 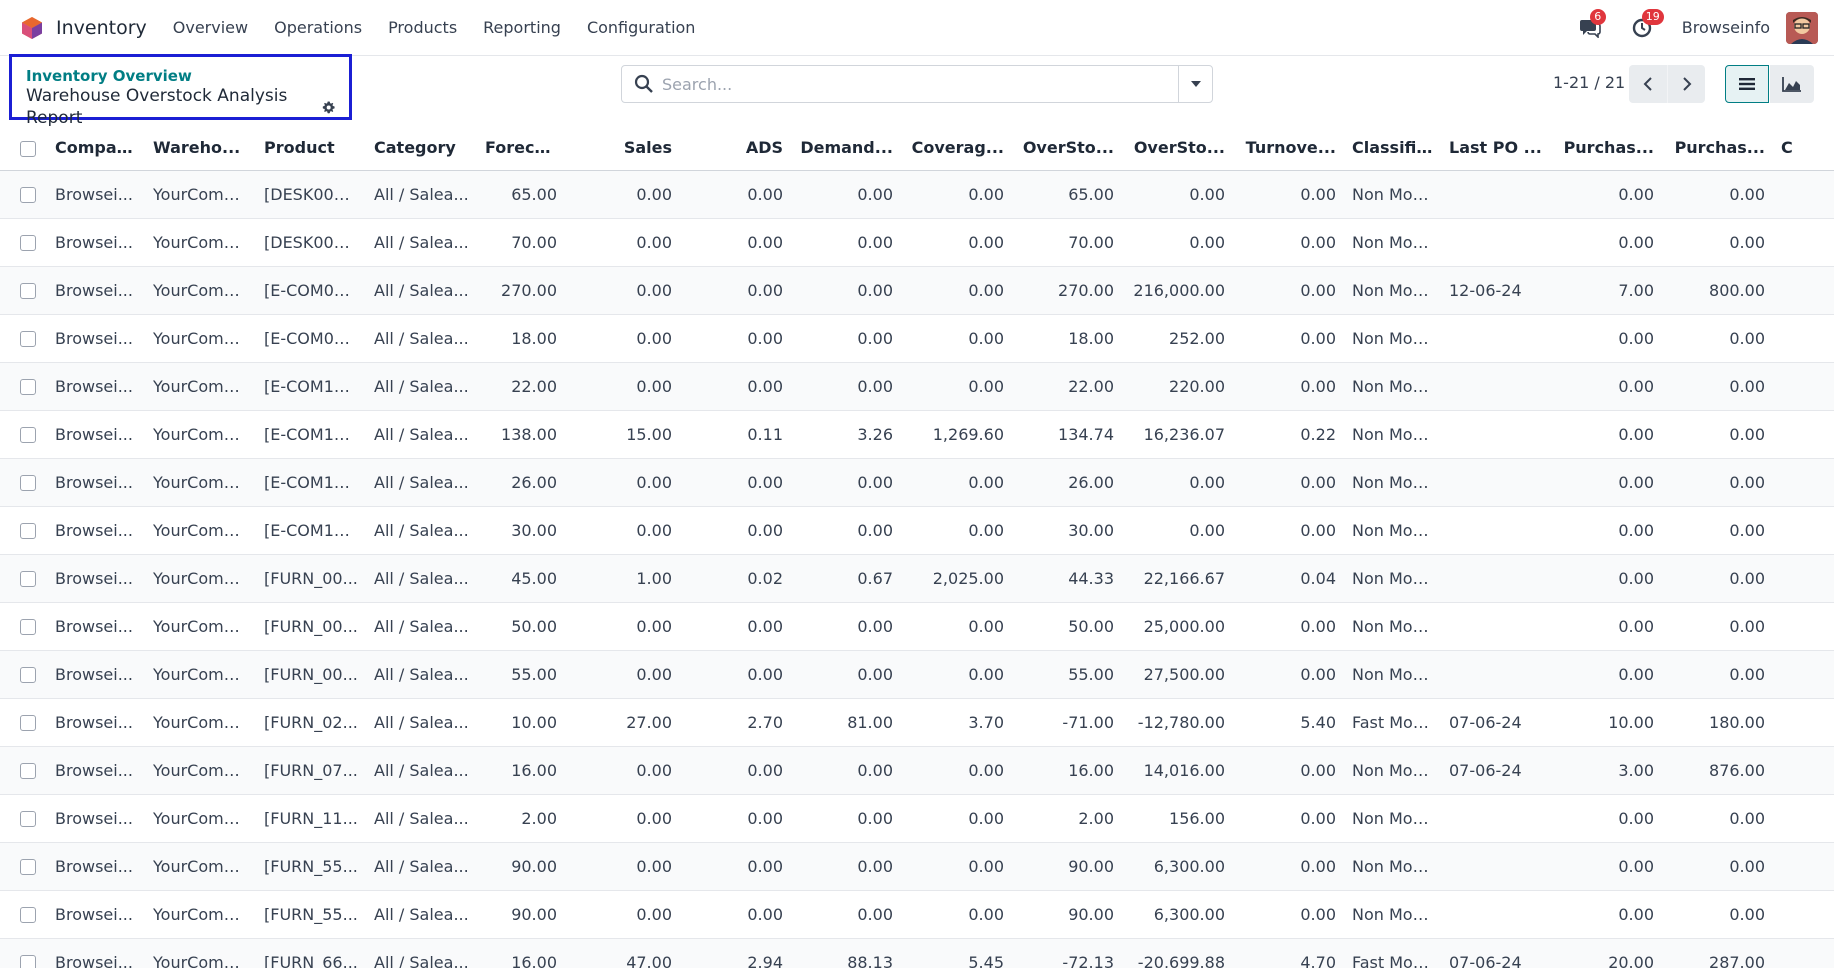 I want to click on cell-overstock-qty: 65.00, so click(x=1067, y=194).